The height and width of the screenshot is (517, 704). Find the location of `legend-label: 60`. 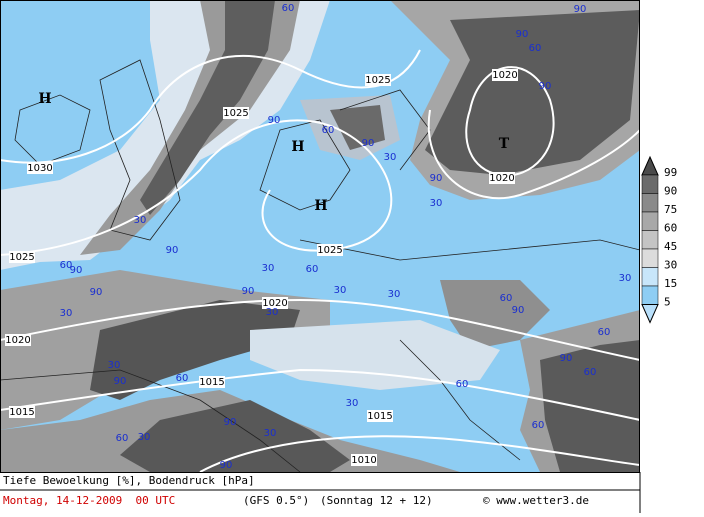

legend-label: 60 is located at coordinates (670, 228).